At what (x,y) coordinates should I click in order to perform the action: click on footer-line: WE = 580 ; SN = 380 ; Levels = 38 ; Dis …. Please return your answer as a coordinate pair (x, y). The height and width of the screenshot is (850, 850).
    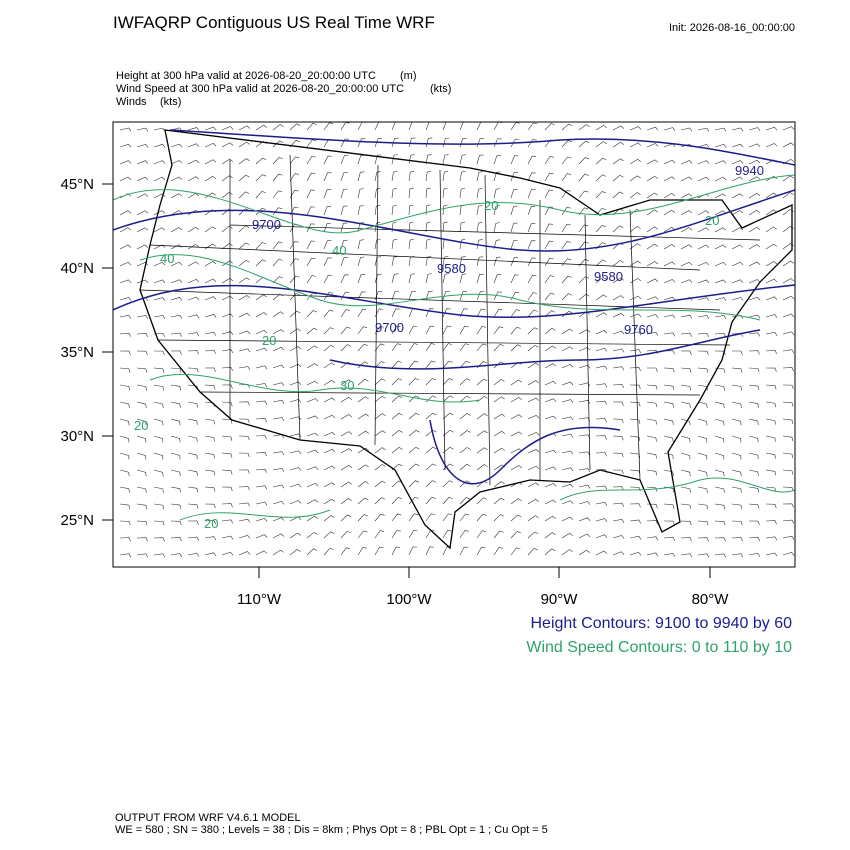
    Looking at the image, I should click on (331, 830).